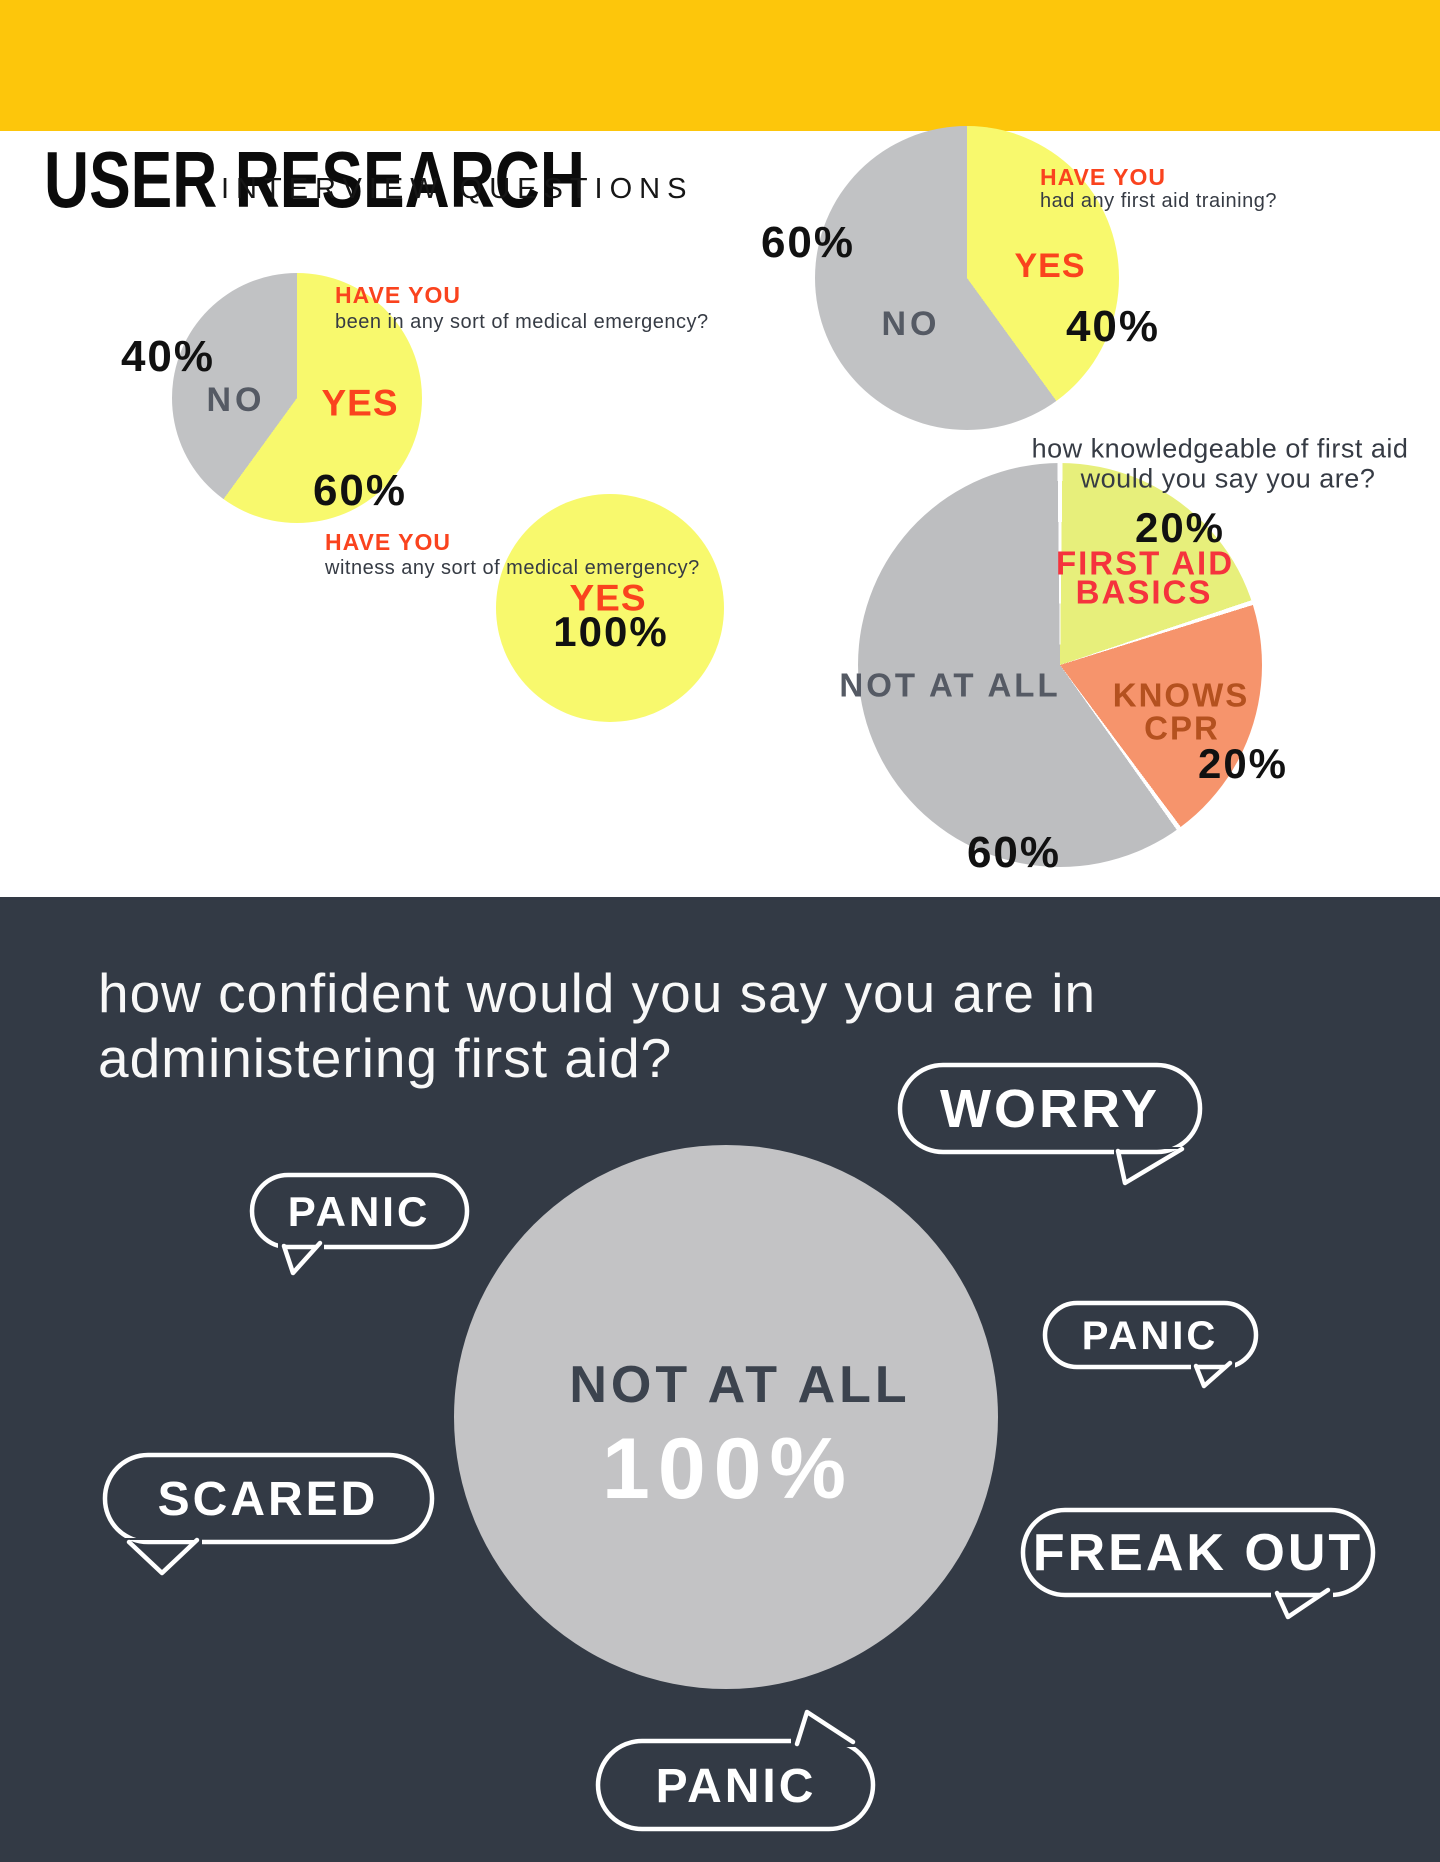 The image size is (1440, 1862). Describe the element at coordinates (360, 403) in the screenshot. I see `pie1-yes-label: YES` at that location.